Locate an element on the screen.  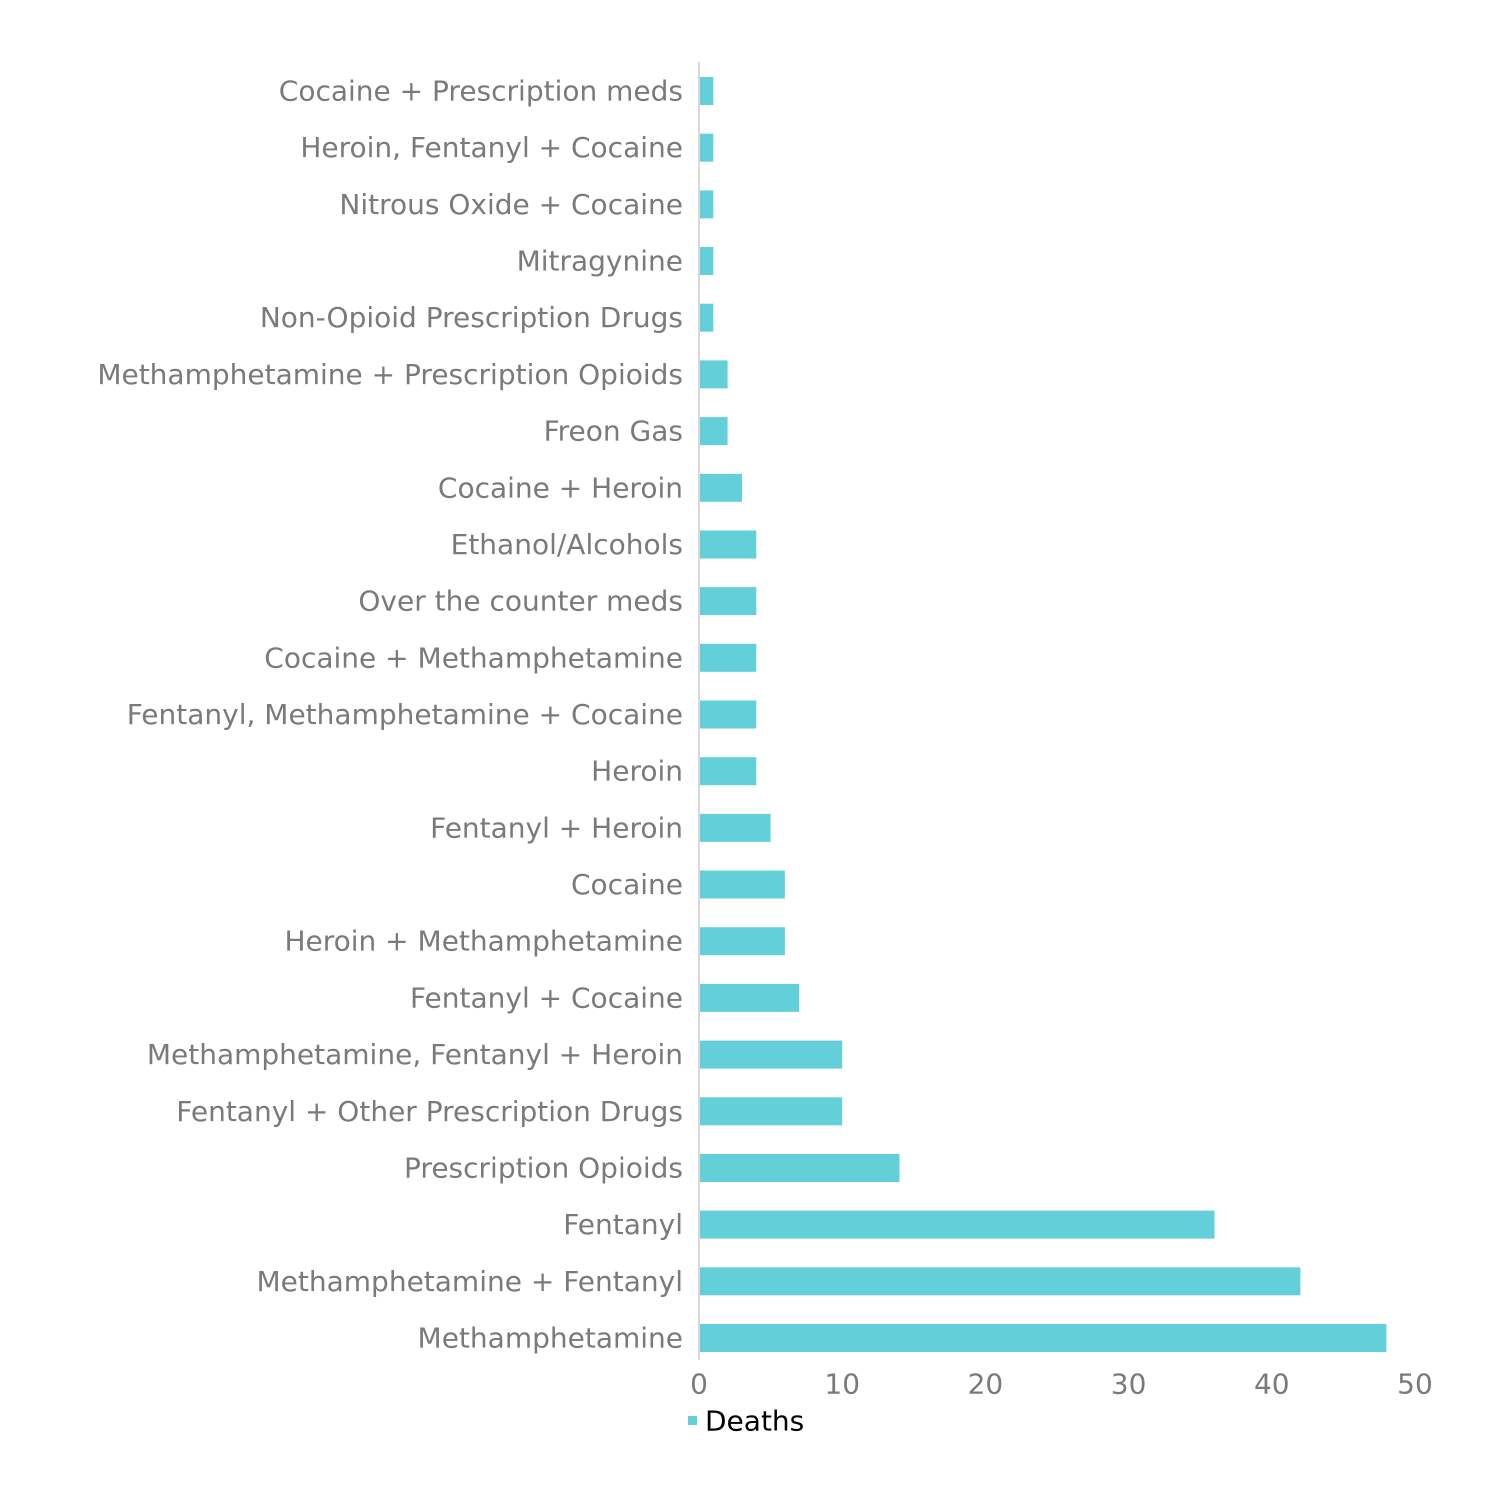
category-label: Mitragynine is located at coordinates (600, 261).